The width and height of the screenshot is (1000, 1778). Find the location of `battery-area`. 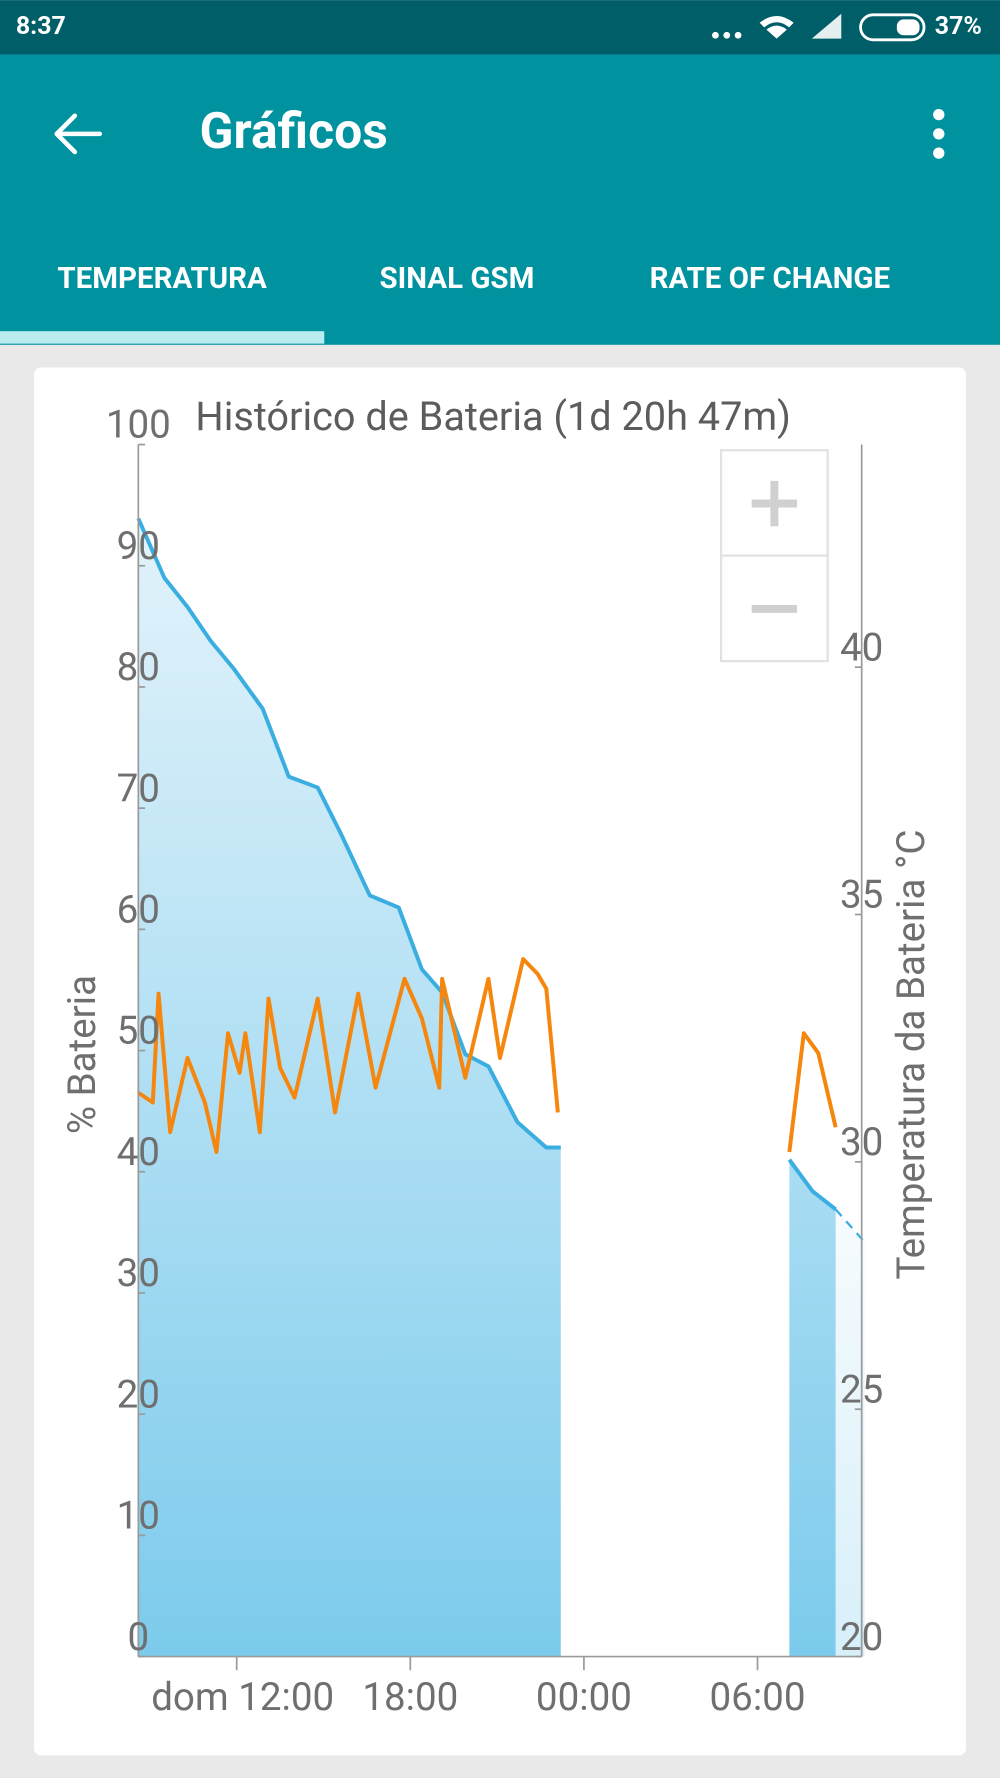

battery-area is located at coordinates (850, 1433).